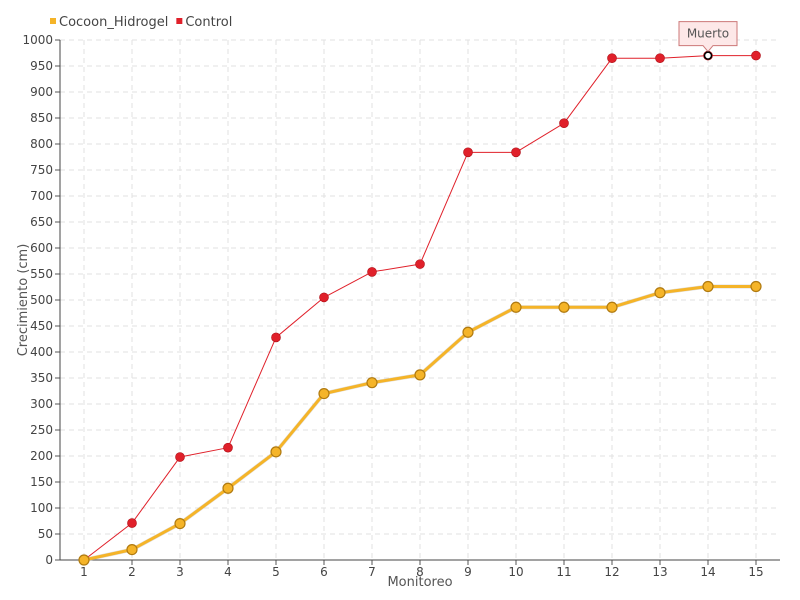 The width and height of the screenshot is (800, 600). What do you see at coordinates (132, 572) in the screenshot?
I see `x-tick-label: 2` at bounding box center [132, 572].